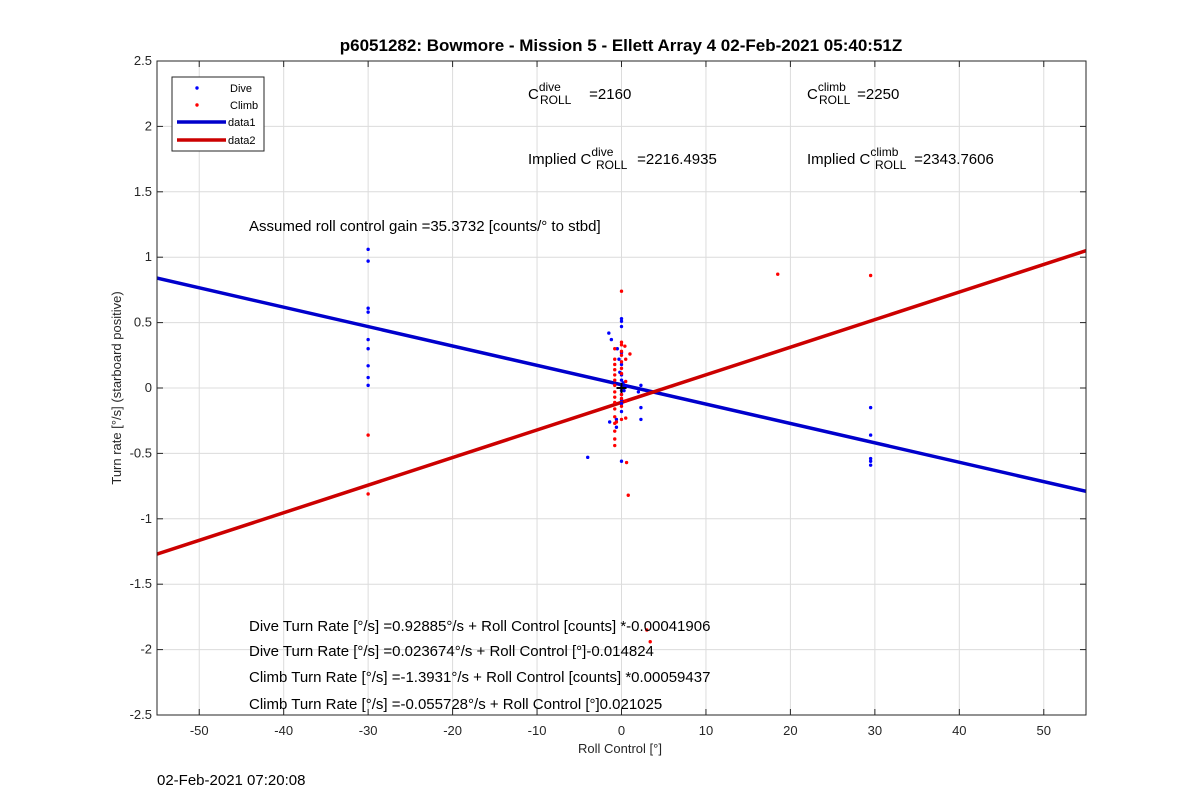 Image resolution: width=1200 pixels, height=804 pixels. What do you see at coordinates (602, 152) in the screenshot?
I see `implied-dive-sup: dive` at bounding box center [602, 152].